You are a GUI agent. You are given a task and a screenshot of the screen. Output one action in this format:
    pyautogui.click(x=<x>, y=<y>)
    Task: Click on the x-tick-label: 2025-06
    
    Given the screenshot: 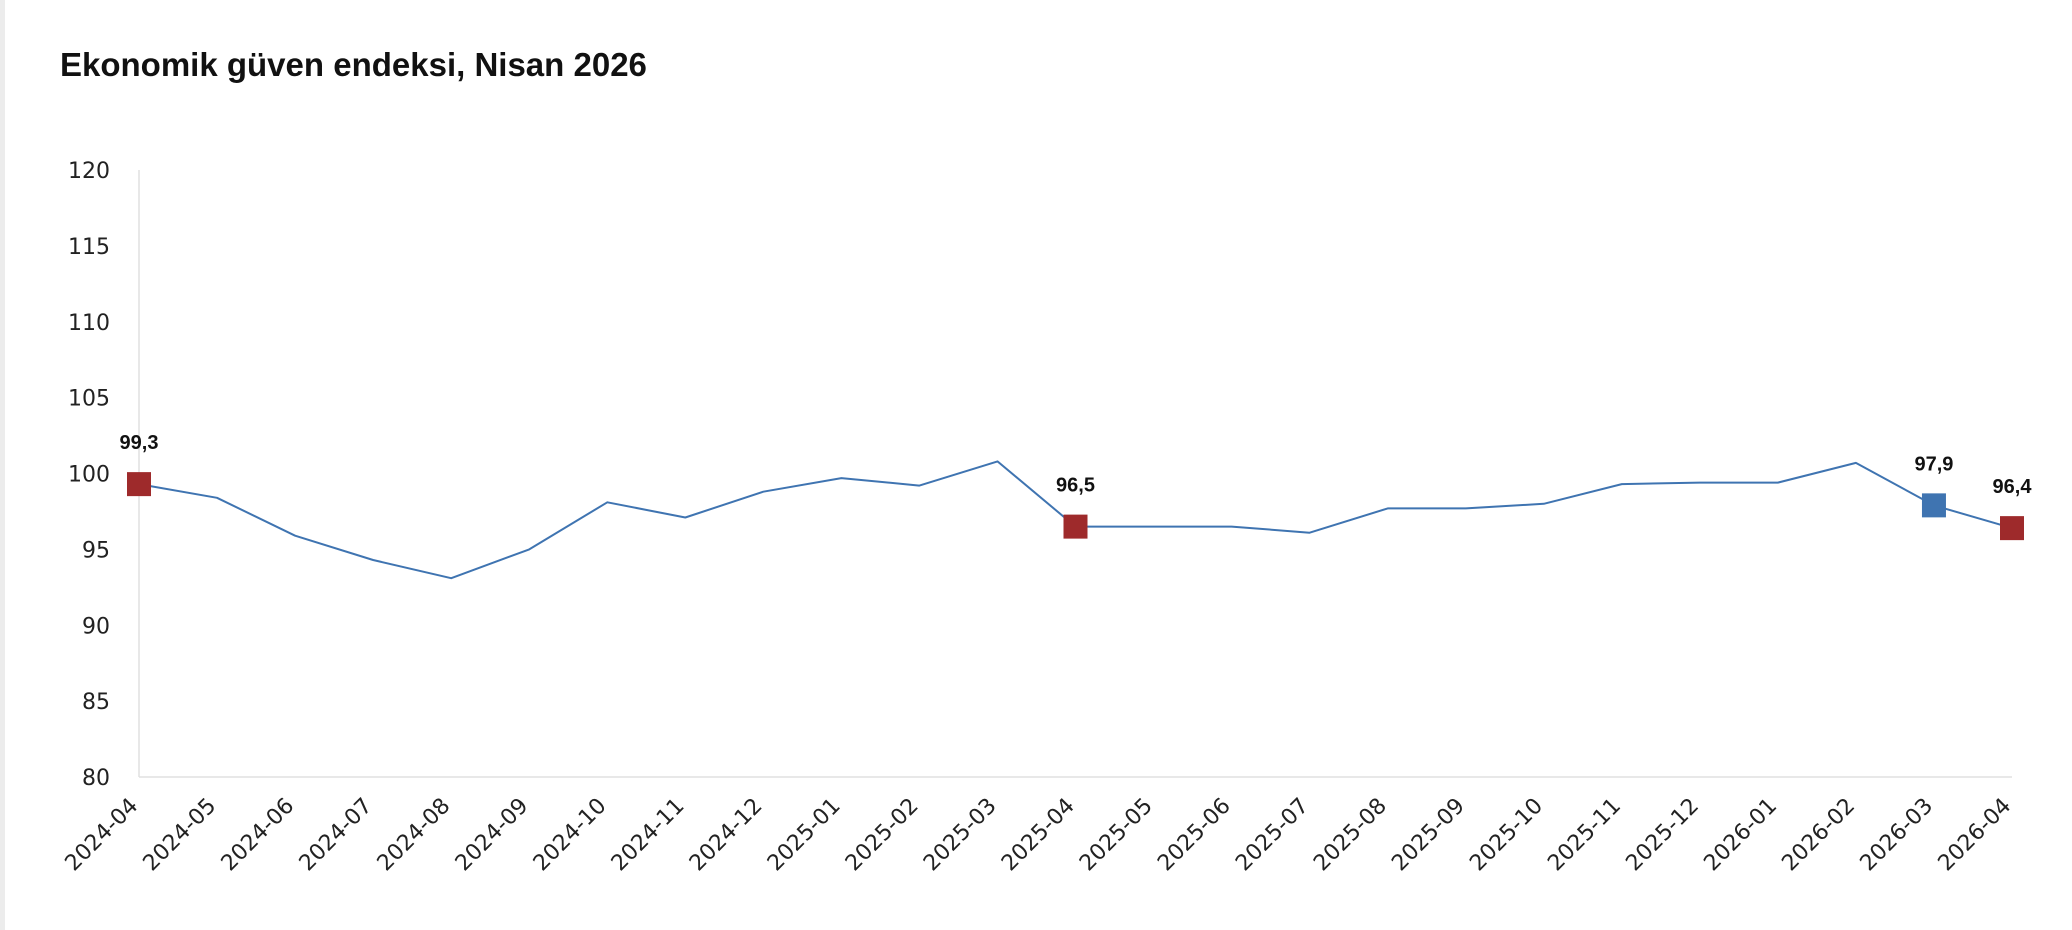 What is the action you would take?
    pyautogui.click(x=1194, y=835)
    